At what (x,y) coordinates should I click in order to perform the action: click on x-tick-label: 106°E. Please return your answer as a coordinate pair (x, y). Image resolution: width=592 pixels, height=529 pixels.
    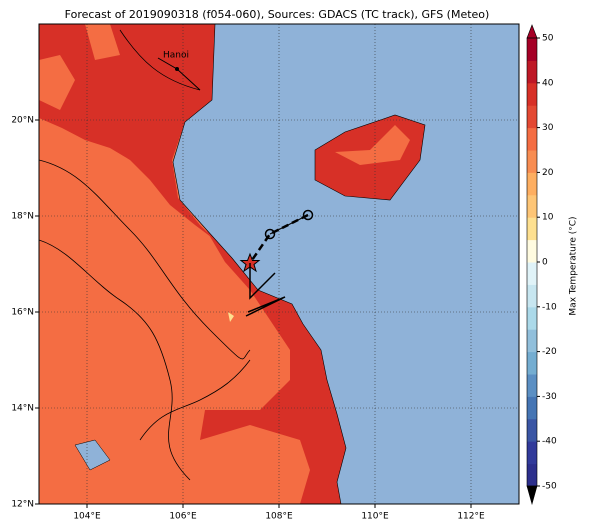
    Looking at the image, I should click on (183, 517).